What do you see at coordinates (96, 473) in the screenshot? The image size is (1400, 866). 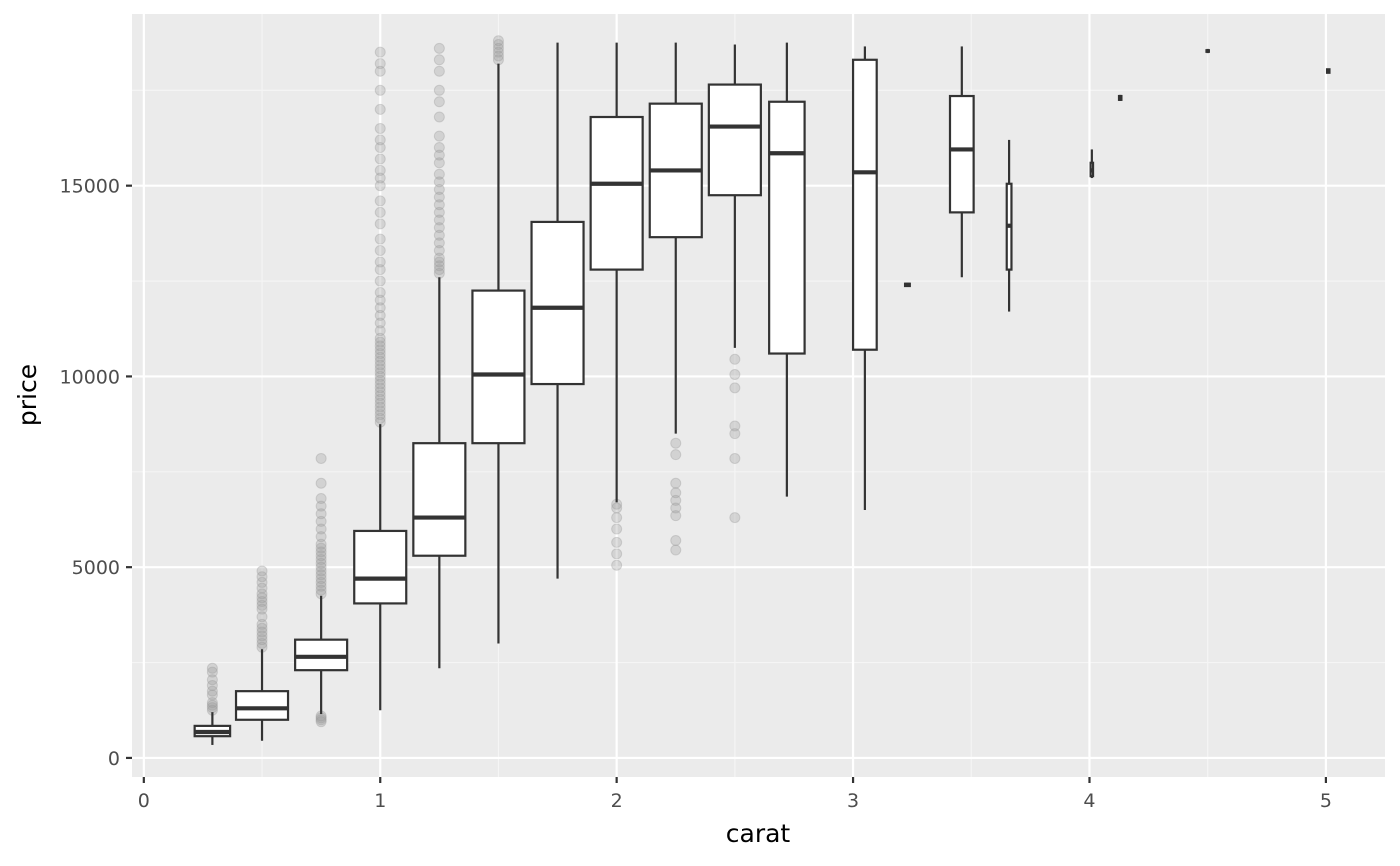 I see `y-axis: 0 5000 10000 15000` at bounding box center [96, 473].